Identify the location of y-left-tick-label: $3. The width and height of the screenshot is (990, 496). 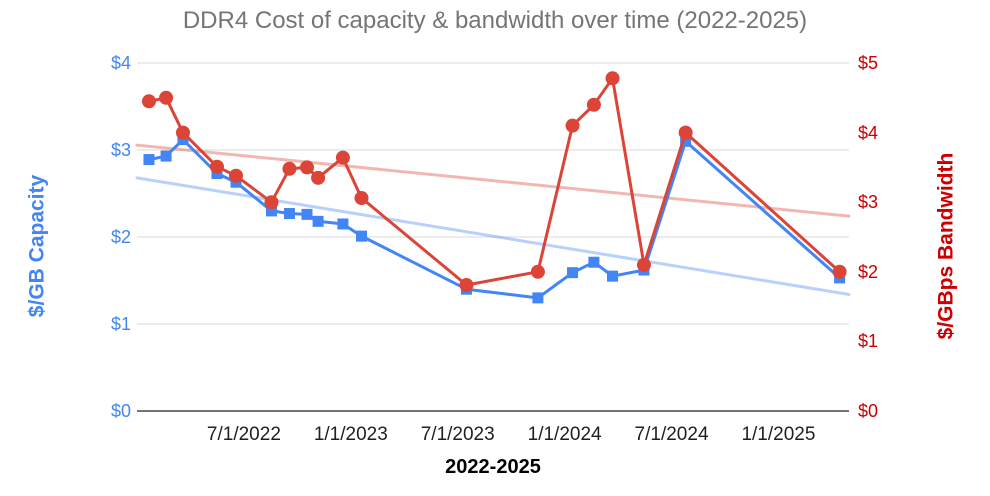
(120, 150).